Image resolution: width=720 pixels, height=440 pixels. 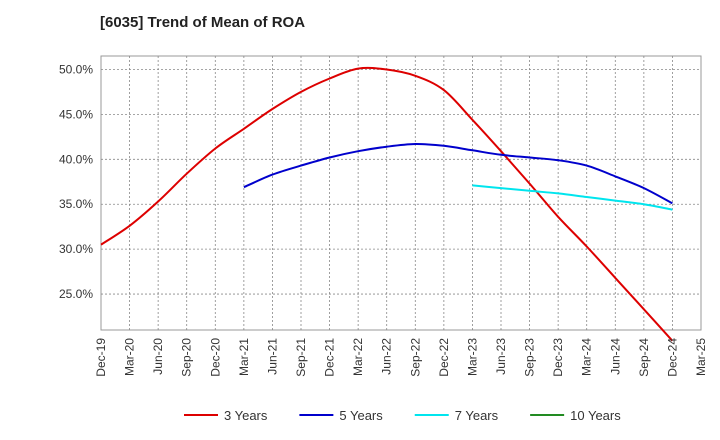 I want to click on series-line-5-years, so click(x=458, y=173).